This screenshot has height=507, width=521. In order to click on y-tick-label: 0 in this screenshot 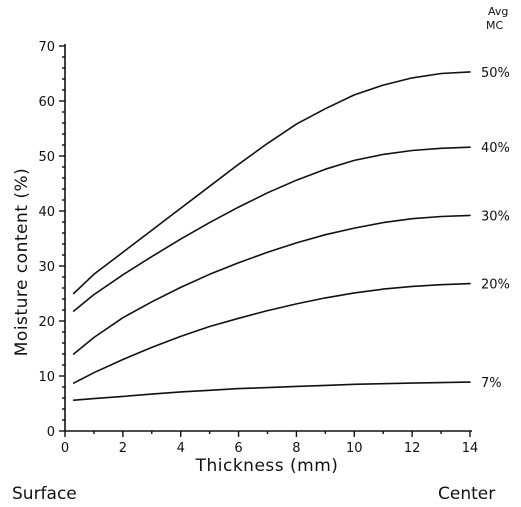, I will do `click(51, 432)`.